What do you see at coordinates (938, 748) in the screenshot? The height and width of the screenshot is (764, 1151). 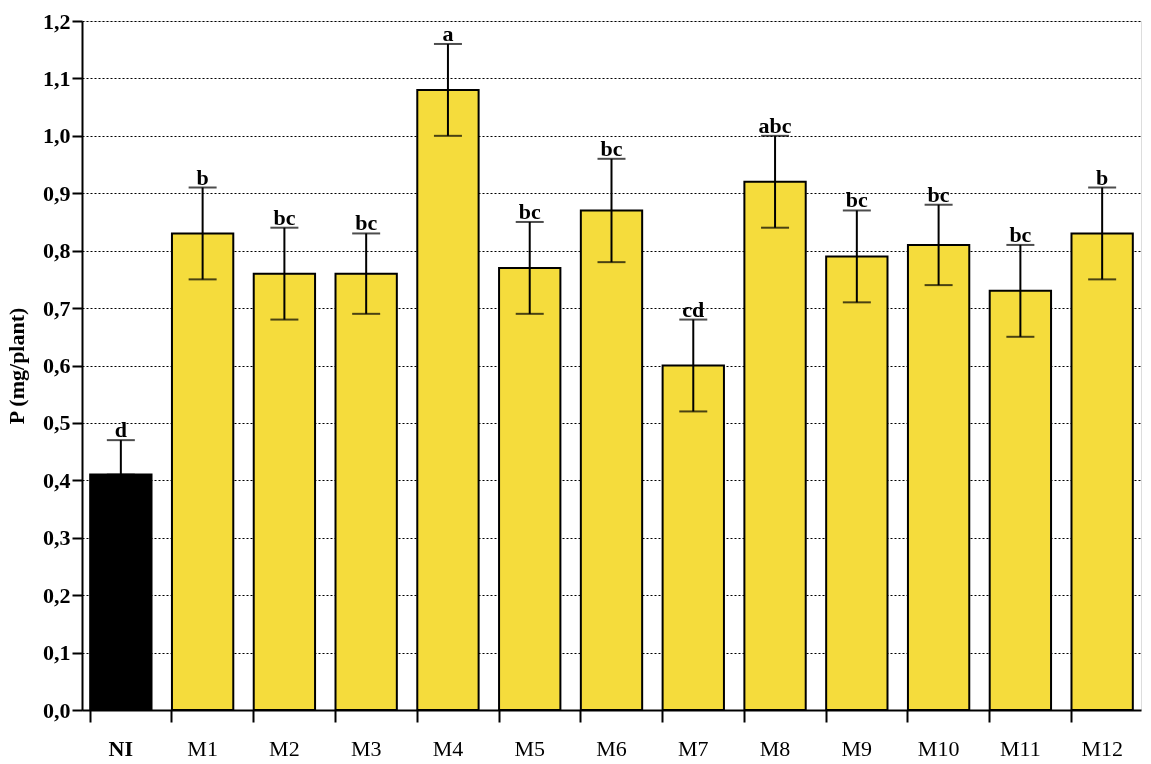 I see `x-tick-label: M10` at bounding box center [938, 748].